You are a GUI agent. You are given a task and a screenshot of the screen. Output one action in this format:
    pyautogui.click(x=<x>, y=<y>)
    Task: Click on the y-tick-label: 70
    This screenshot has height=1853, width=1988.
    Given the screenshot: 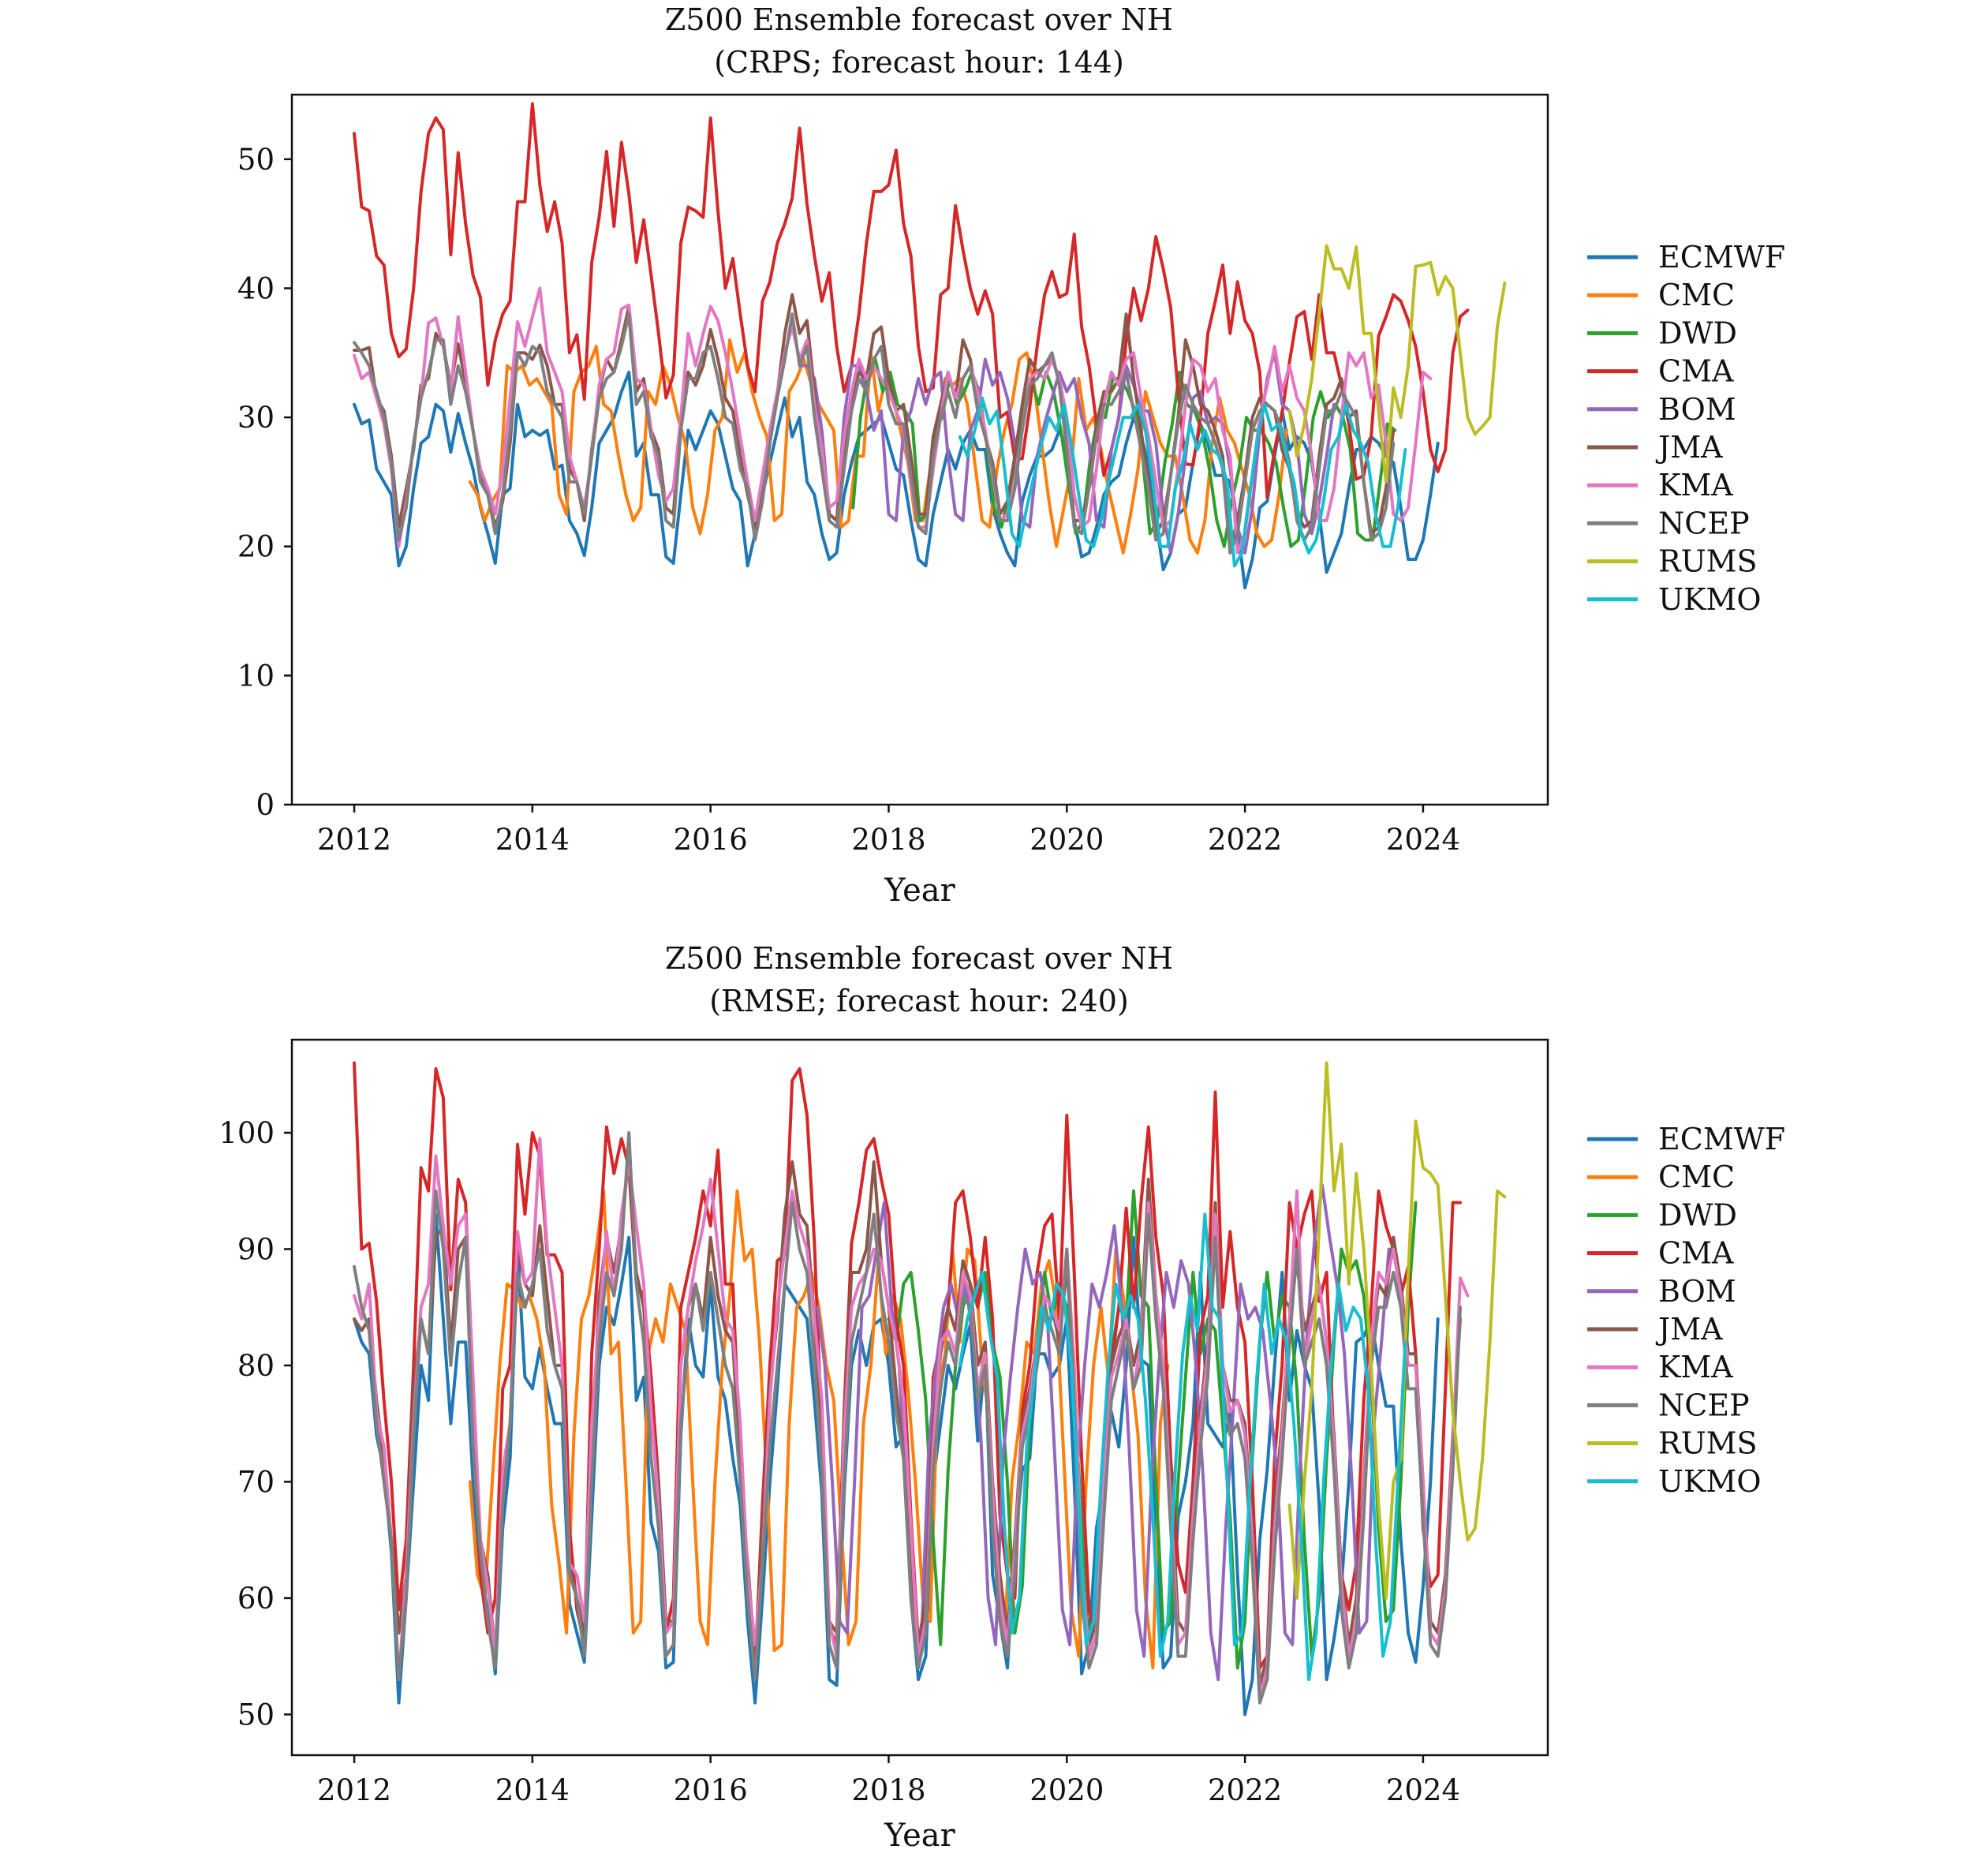 What is the action you would take?
    pyautogui.click(x=256, y=1482)
    